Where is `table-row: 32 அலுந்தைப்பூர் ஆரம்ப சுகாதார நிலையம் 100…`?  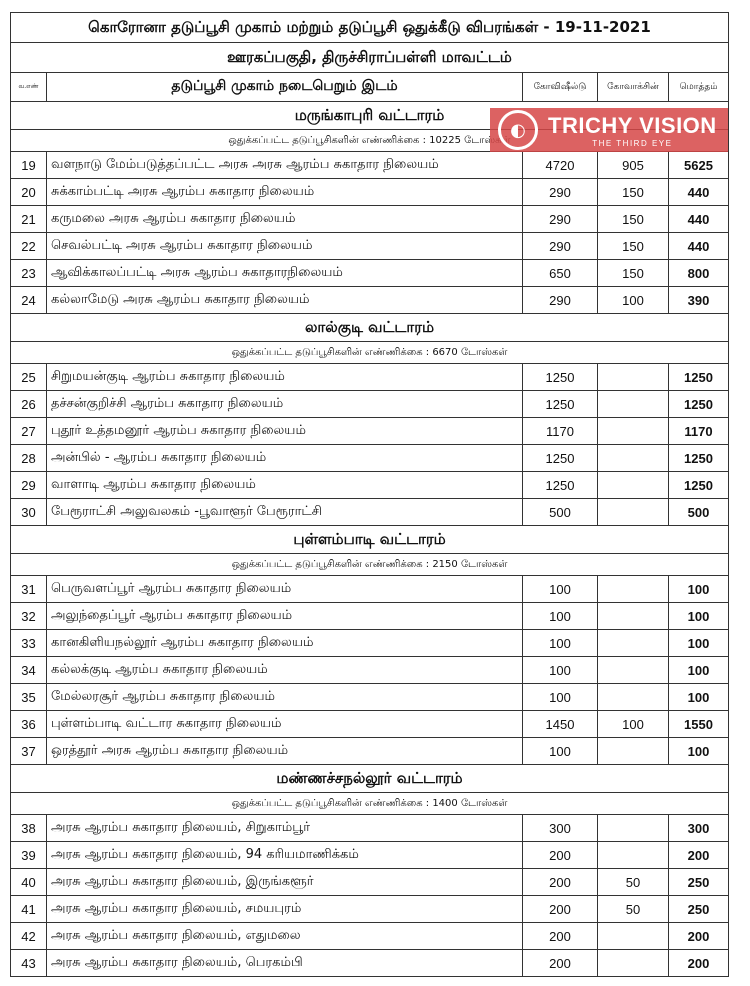 table-row: 32 அலுந்தைப்பூர் ஆரம்ப சுகாதார நிலையம் 100… is located at coordinates (369, 616).